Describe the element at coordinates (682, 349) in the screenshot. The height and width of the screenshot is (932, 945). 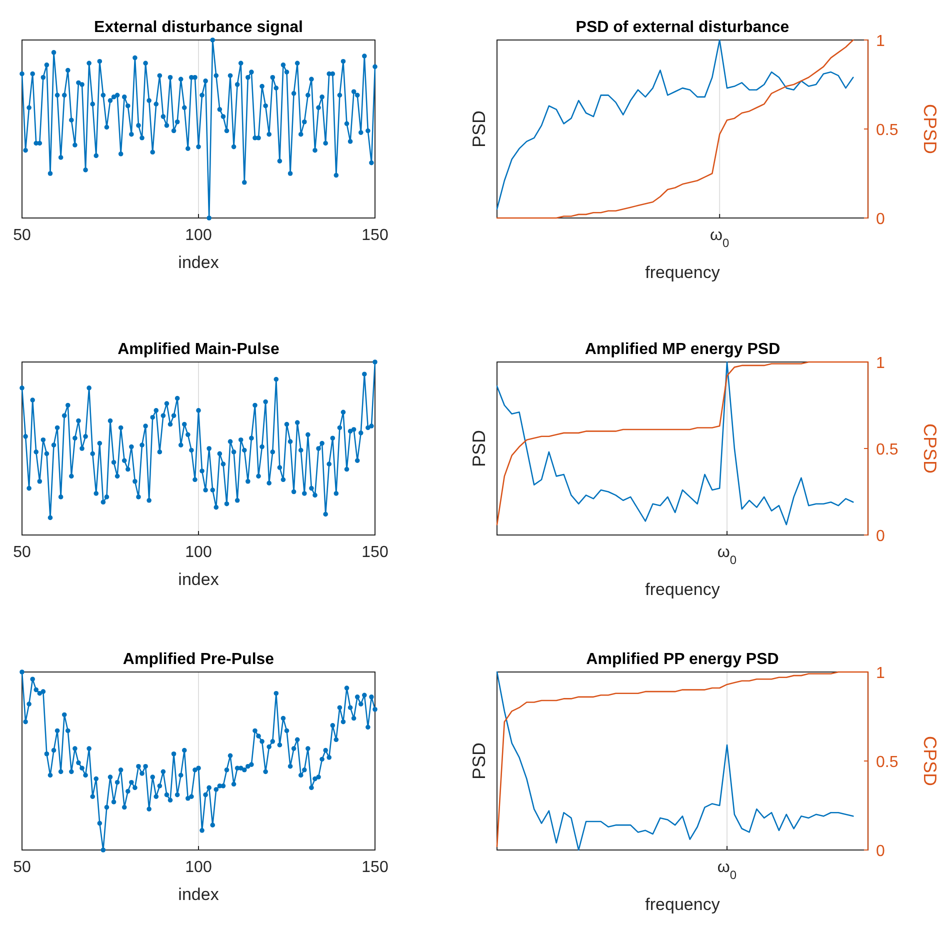
I see `chart-title: Amplified MP energy PSD` at that location.